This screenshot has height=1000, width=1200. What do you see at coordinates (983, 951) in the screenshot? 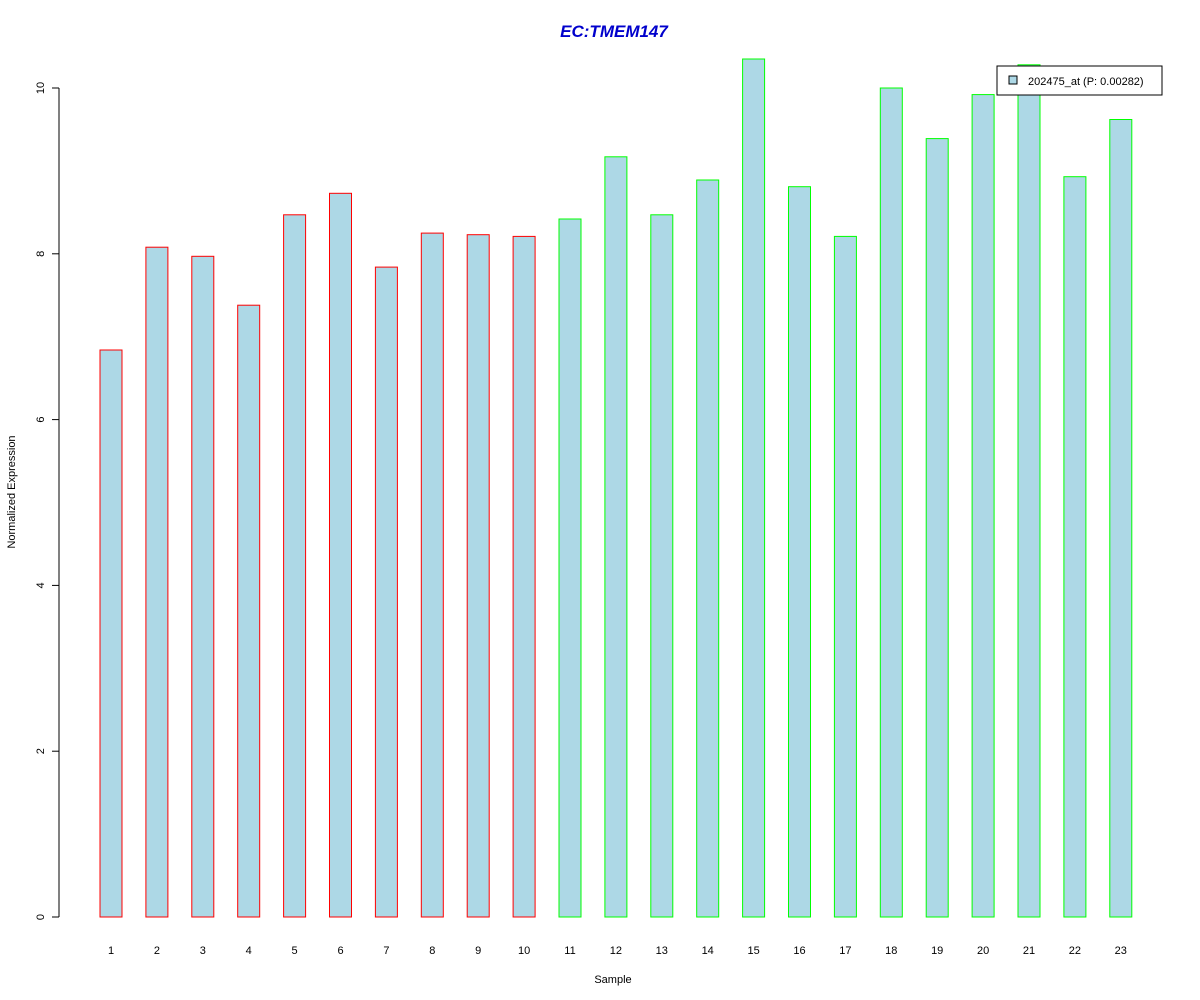
I see `x-tick-label: 20` at bounding box center [983, 951].